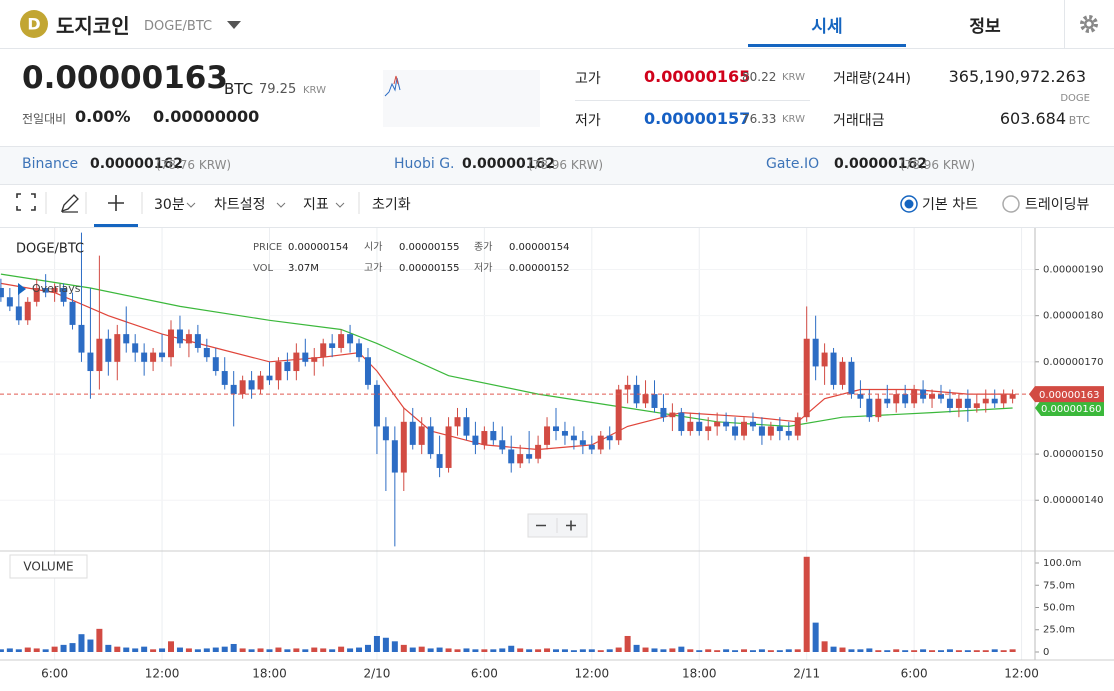 The height and width of the screenshot is (691, 1114). I want to click on v-tick-label: 75.0m, so click(1059, 585).